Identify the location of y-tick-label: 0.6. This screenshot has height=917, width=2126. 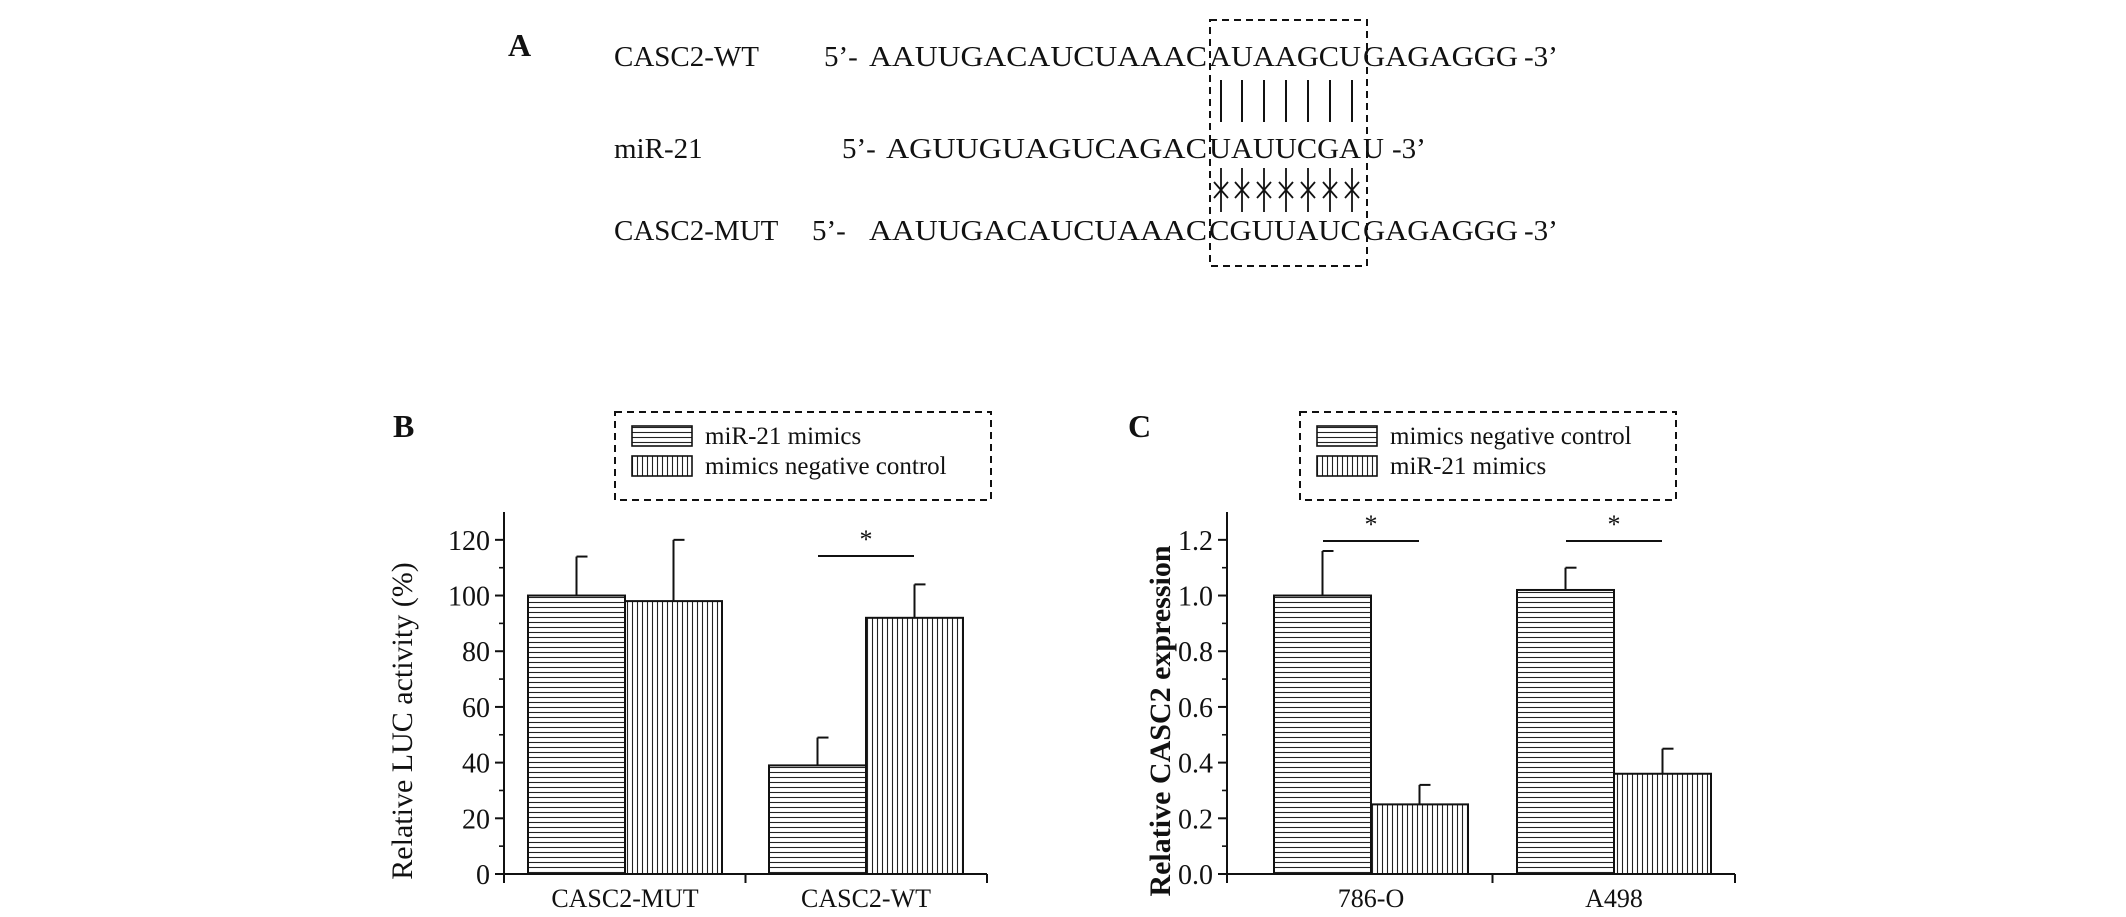
(1195, 708).